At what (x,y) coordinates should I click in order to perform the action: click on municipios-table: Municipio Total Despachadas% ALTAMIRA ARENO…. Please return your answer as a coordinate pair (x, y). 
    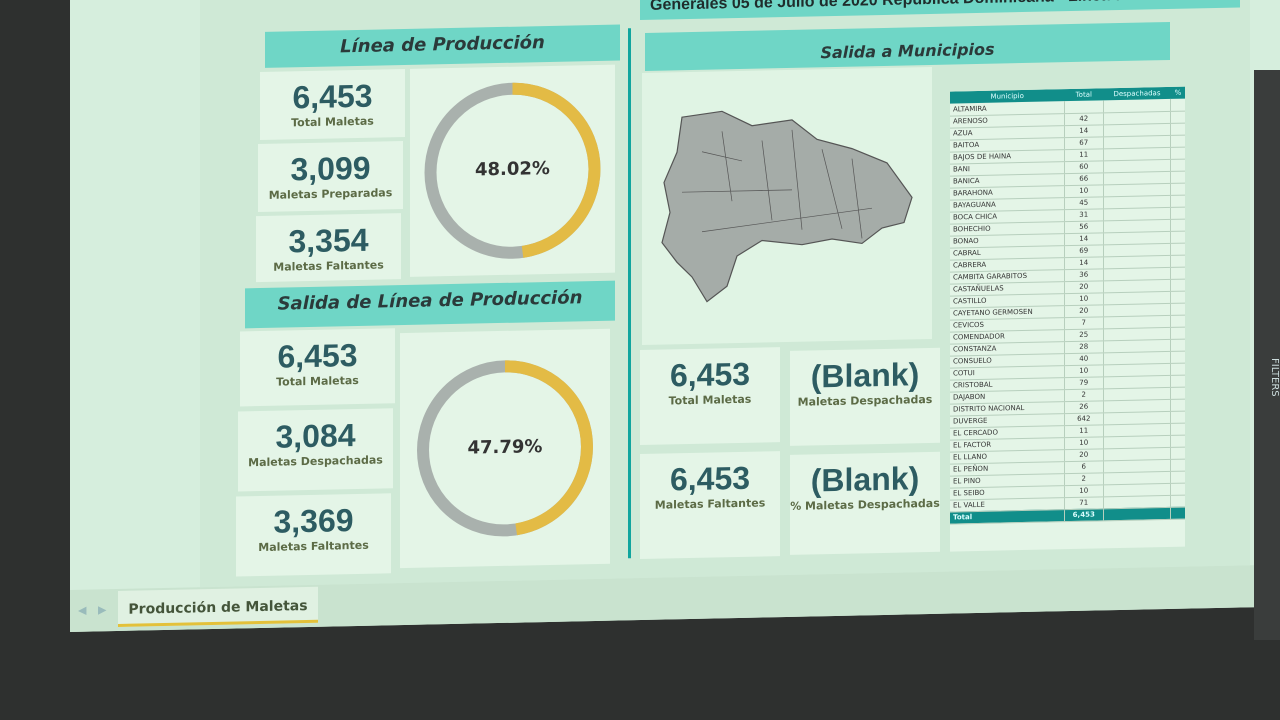
    Looking at the image, I should click on (1067, 319).